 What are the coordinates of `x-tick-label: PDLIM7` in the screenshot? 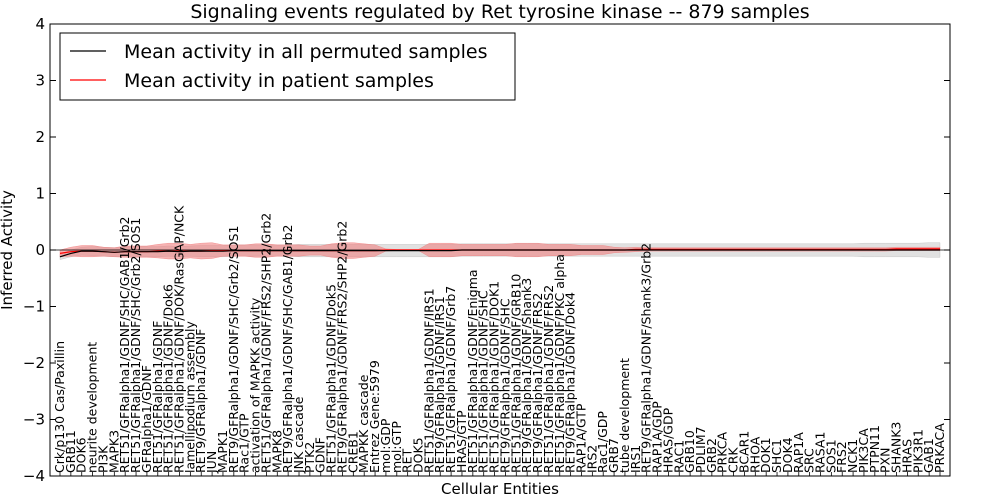 It's located at (700, 449).